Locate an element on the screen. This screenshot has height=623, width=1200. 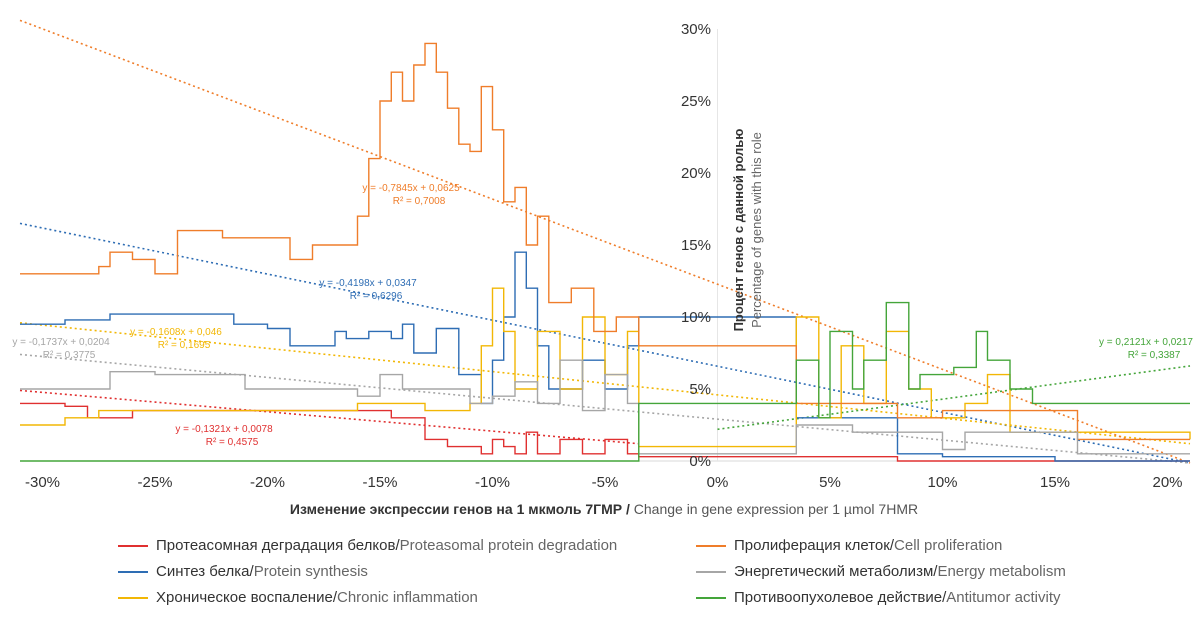
y-tick-label: 10% is located at coordinates (696, 317).